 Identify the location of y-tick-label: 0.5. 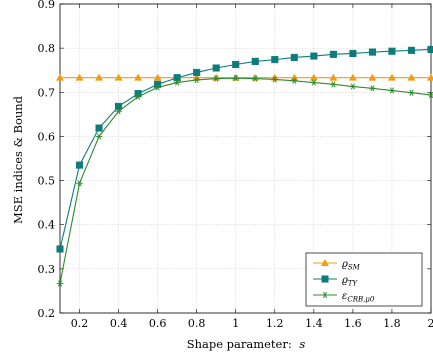
(47, 181).